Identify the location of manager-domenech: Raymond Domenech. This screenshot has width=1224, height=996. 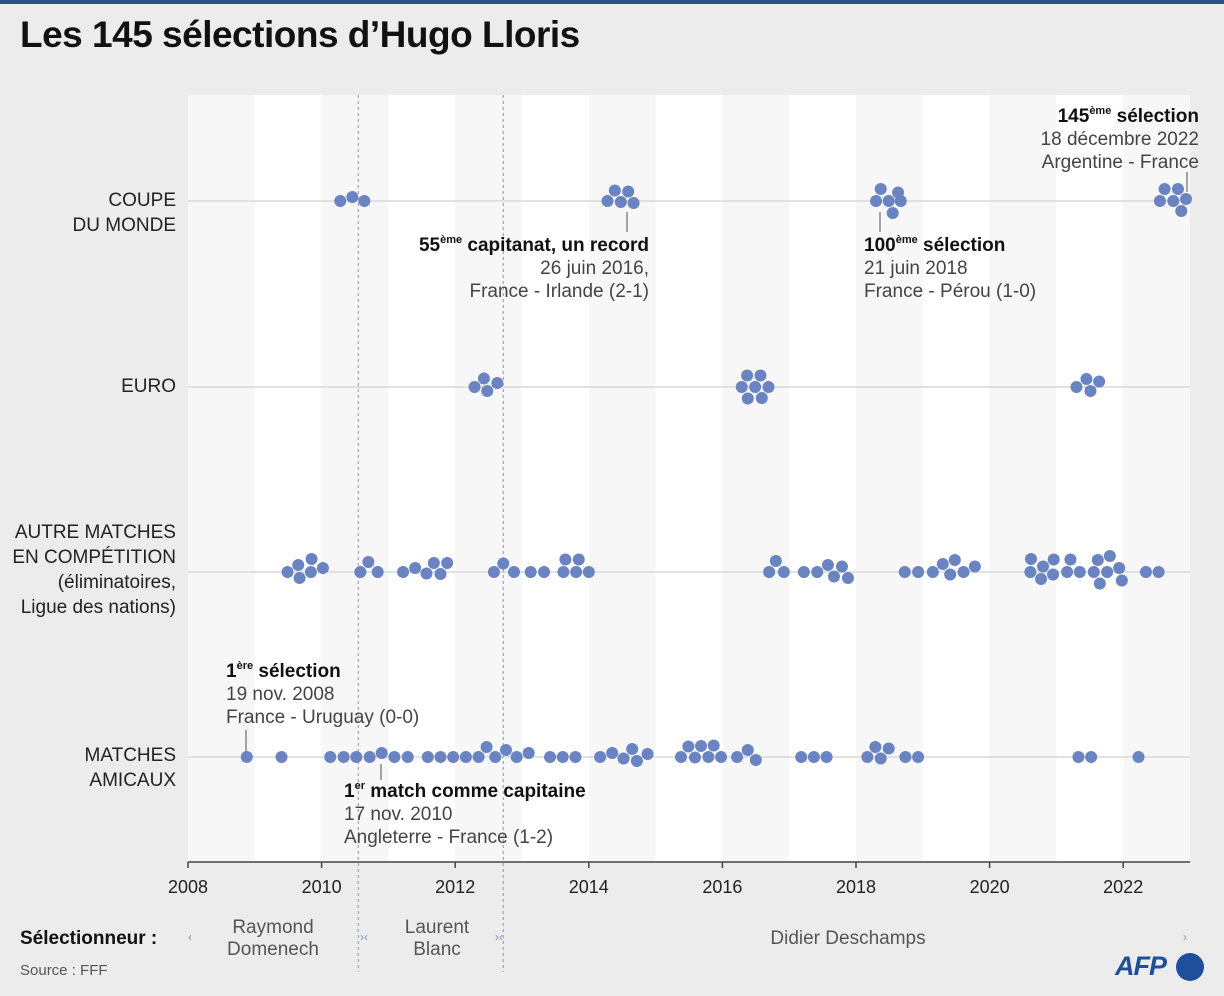
(273, 939).